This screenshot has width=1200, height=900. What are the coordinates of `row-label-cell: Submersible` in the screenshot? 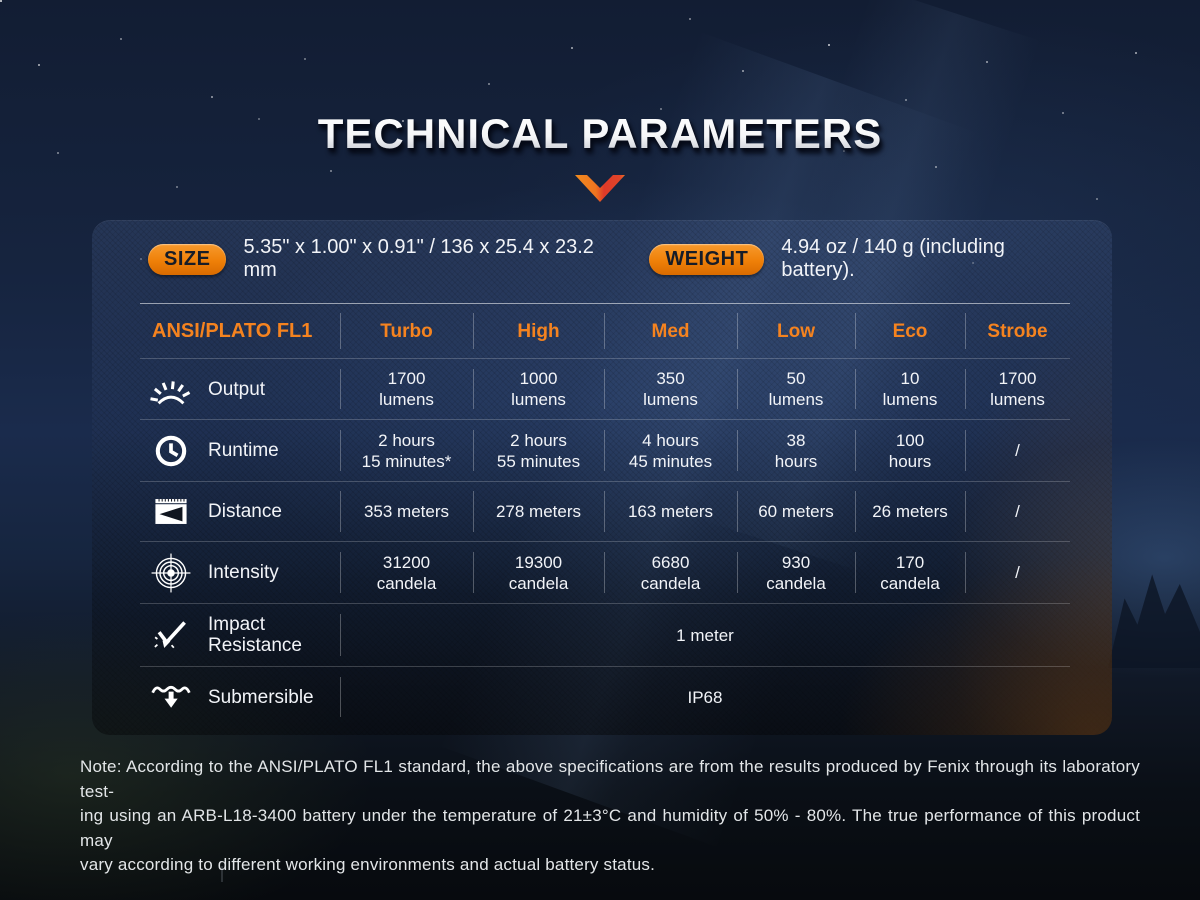 It's located at (240, 697).